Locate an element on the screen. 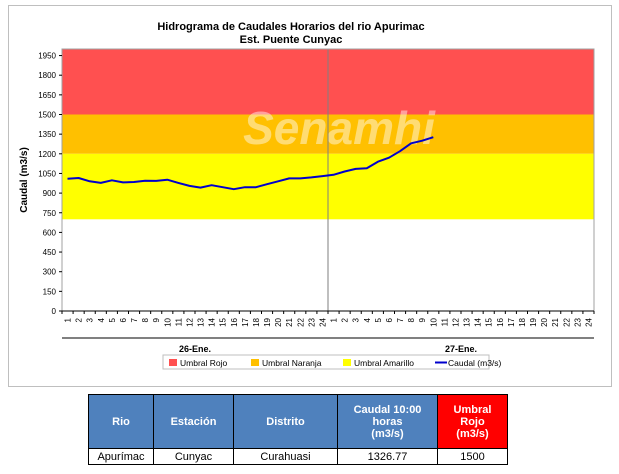  series-layer is located at coordinates (250, 163).